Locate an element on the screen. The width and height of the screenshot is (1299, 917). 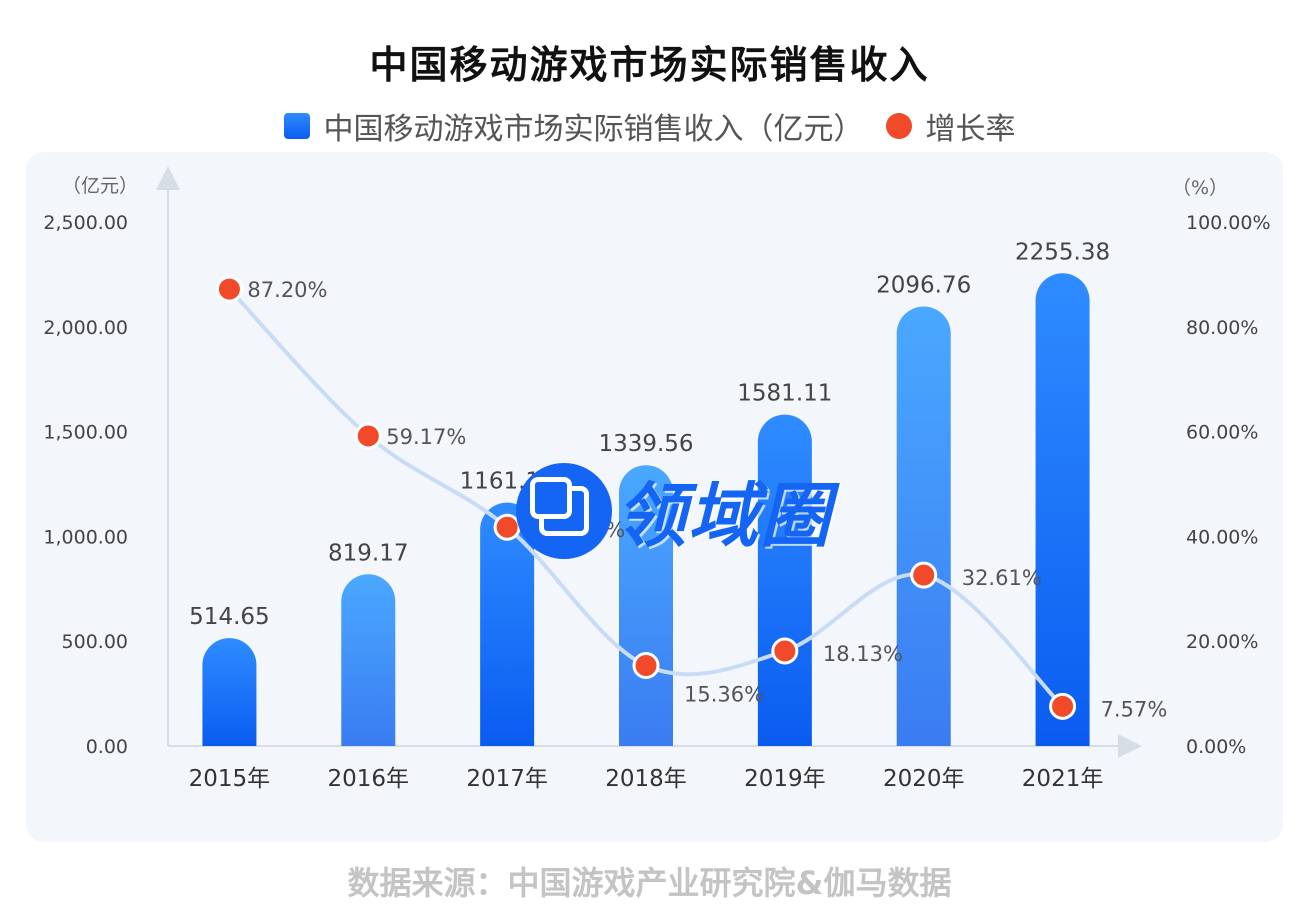
x-tick-label: 2016年 is located at coordinates (369, 779).